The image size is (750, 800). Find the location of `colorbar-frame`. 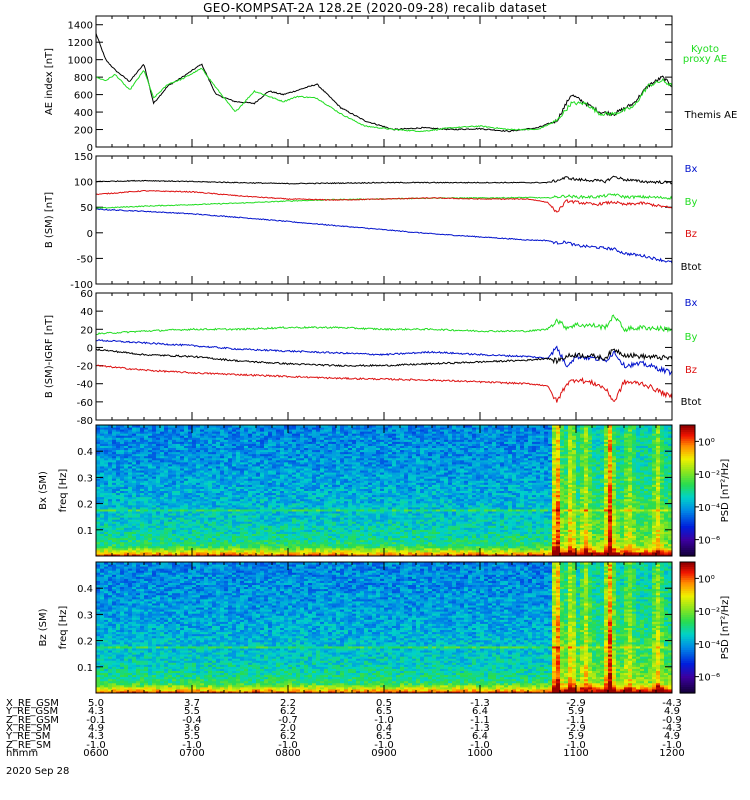

colorbar-frame is located at coordinates (687, 627).